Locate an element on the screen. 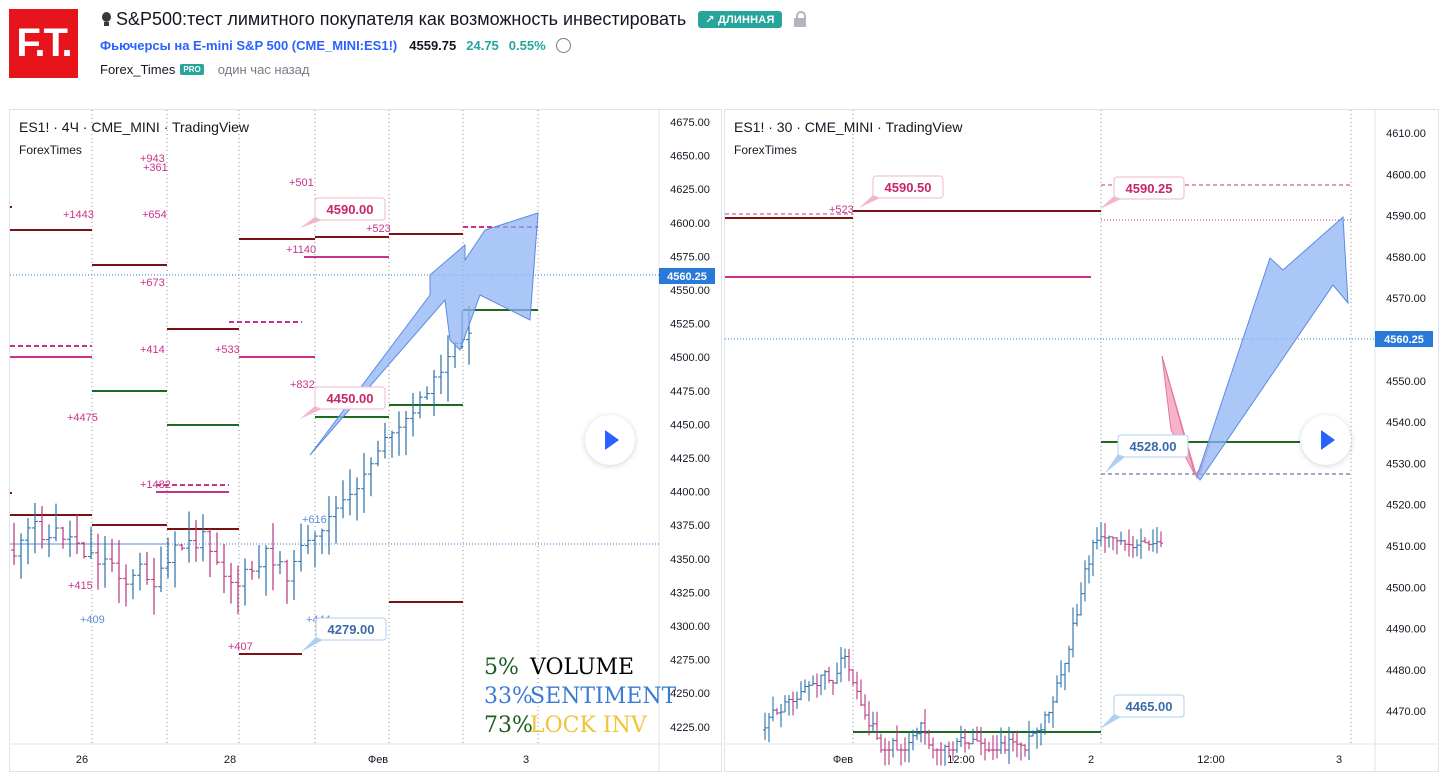 Image resolution: width=1443 pixels, height=774 pixels. price-tick: 4590.00 is located at coordinates (1406, 217).